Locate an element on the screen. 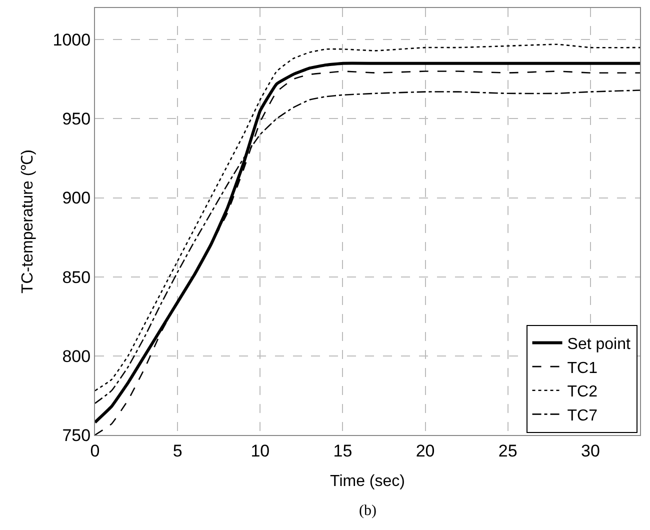 This screenshot has height=530, width=650. legend-label: TC7 is located at coordinates (582, 415).